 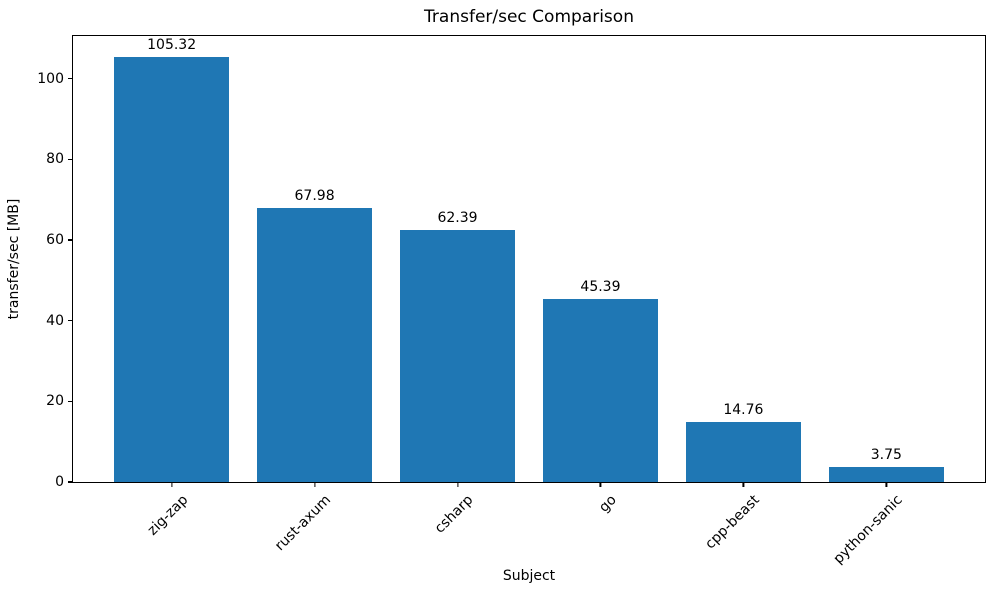 What do you see at coordinates (171, 269) in the screenshot?
I see `bar-zig-zap` at bounding box center [171, 269].